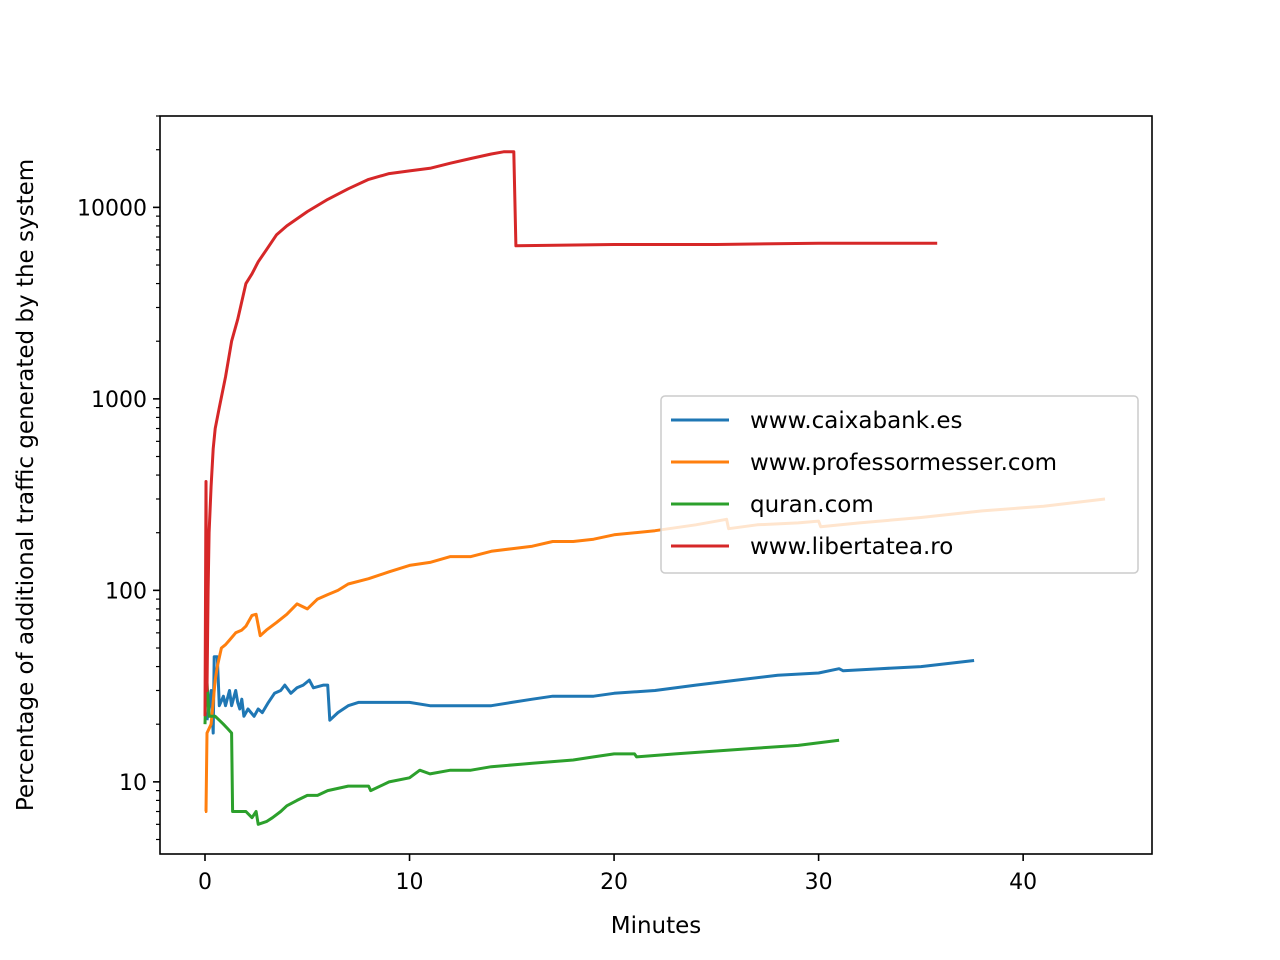 The image size is (1280, 960). I want to click on x-axis: 0 10 20 30 40, so click(617, 874).